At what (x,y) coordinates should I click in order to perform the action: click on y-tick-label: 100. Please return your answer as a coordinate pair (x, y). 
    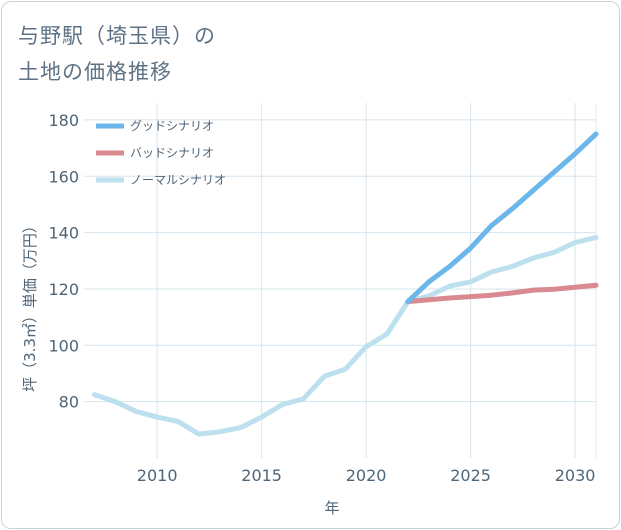
    Looking at the image, I should click on (63, 345).